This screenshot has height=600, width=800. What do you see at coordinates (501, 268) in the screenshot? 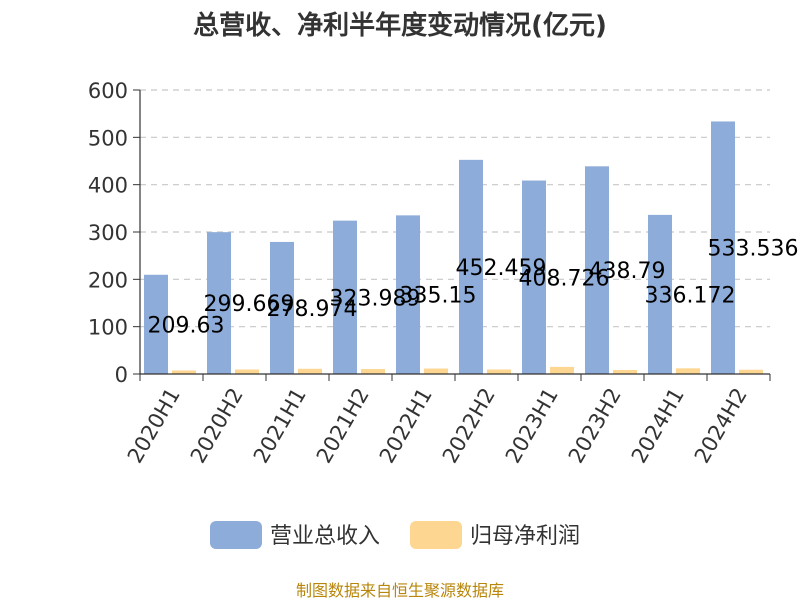
I see `data-label: 452.459` at bounding box center [501, 268].